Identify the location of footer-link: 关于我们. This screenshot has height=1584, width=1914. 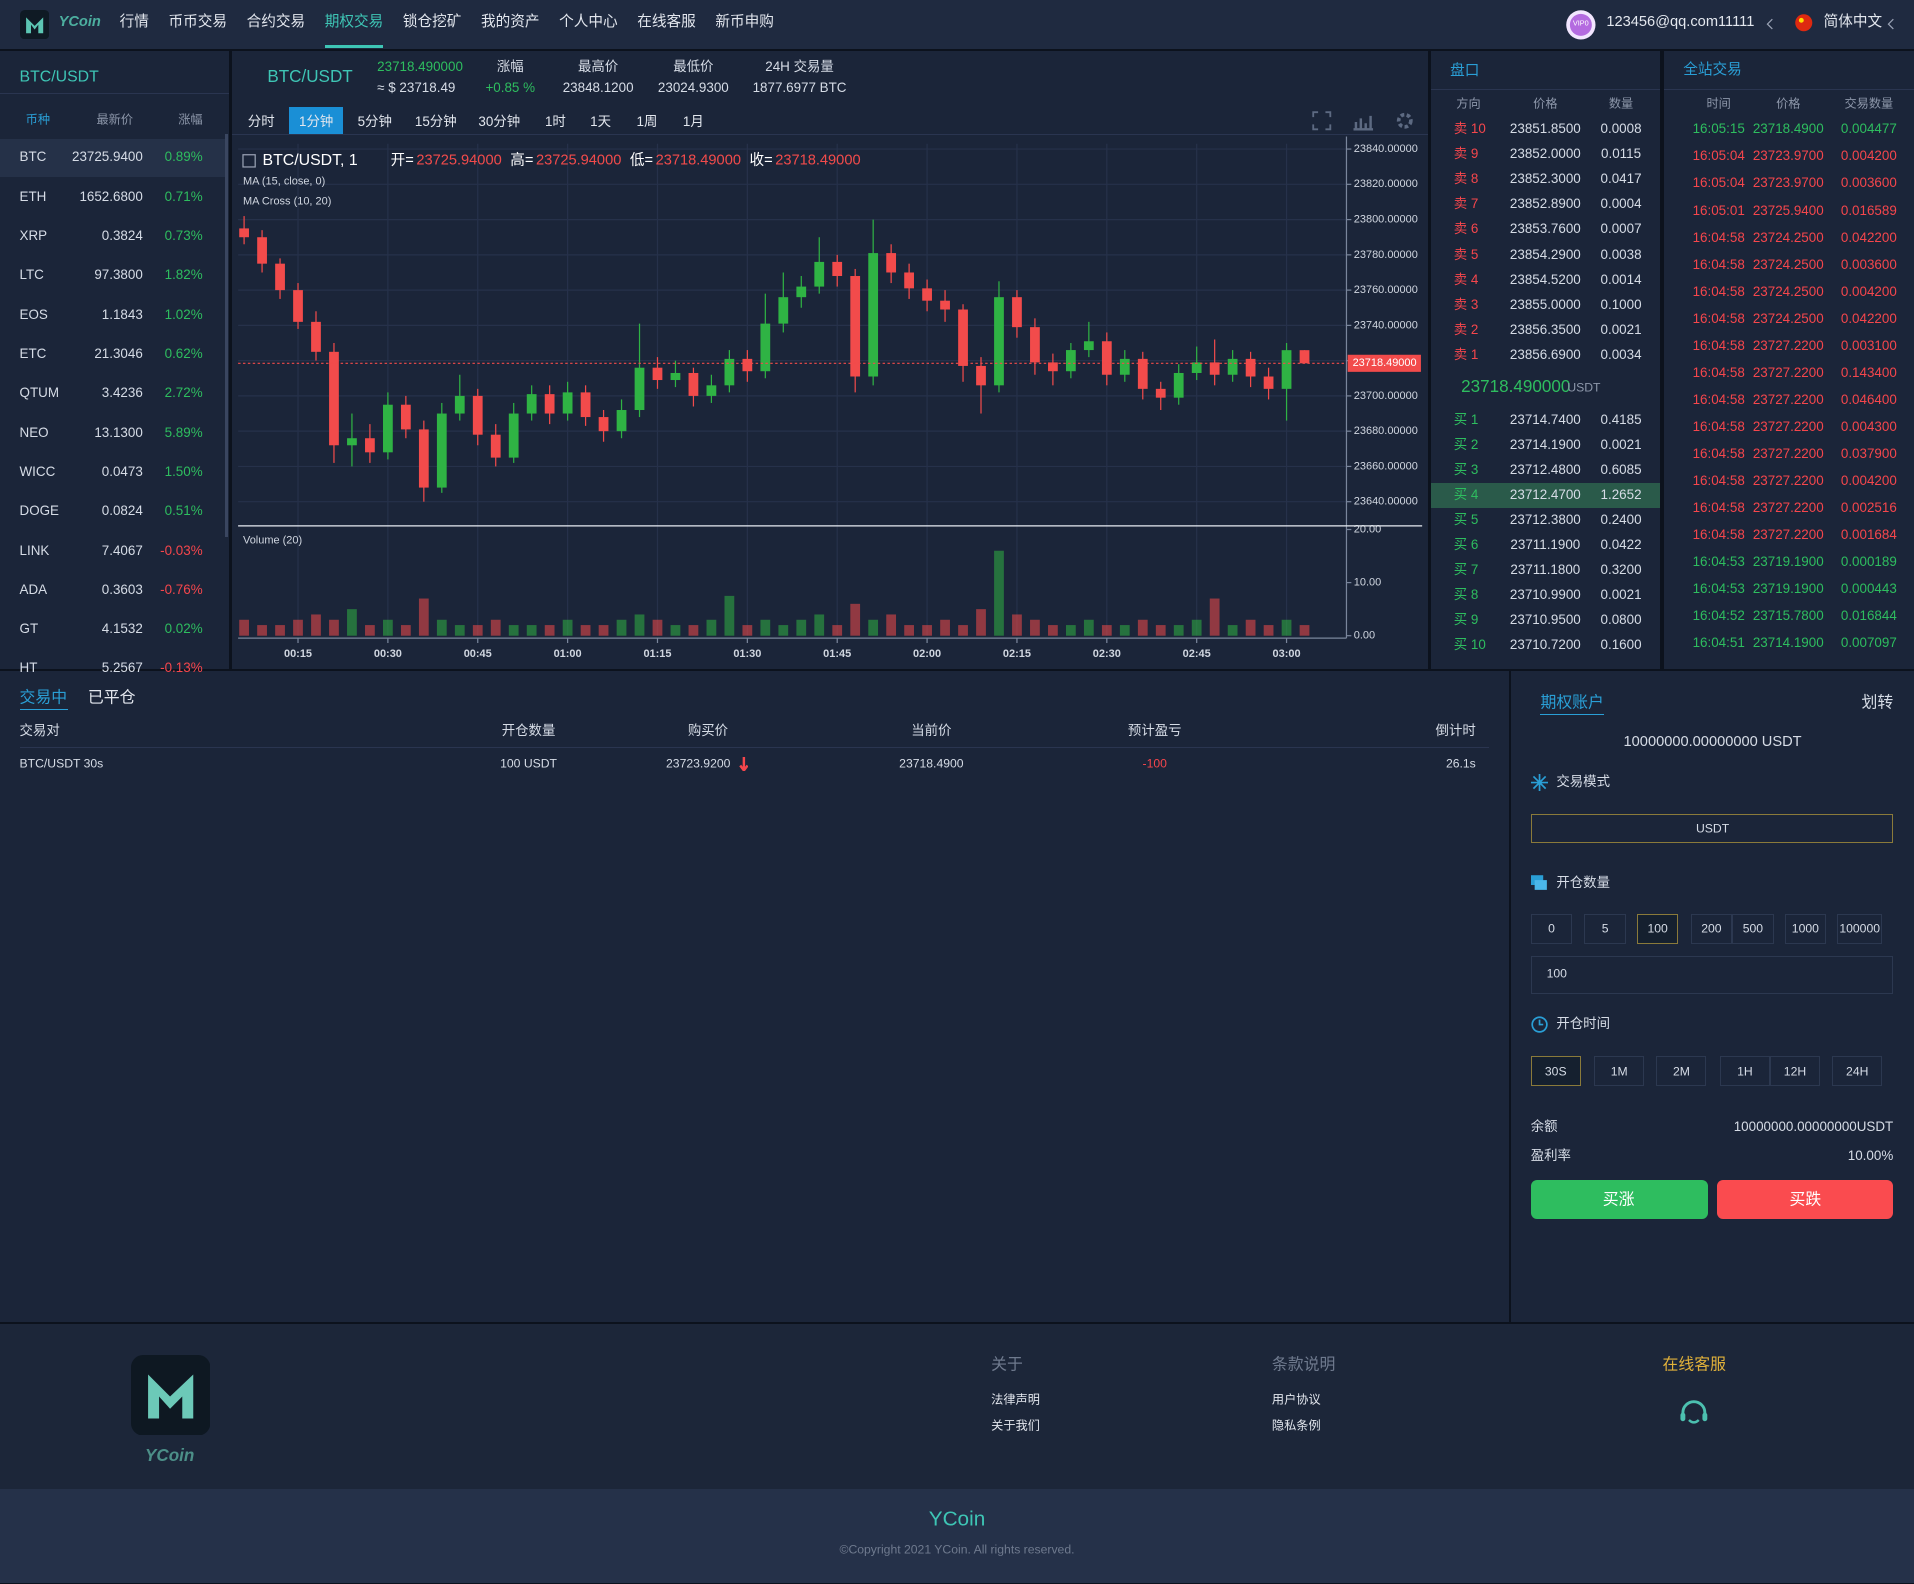
(1015, 1425).